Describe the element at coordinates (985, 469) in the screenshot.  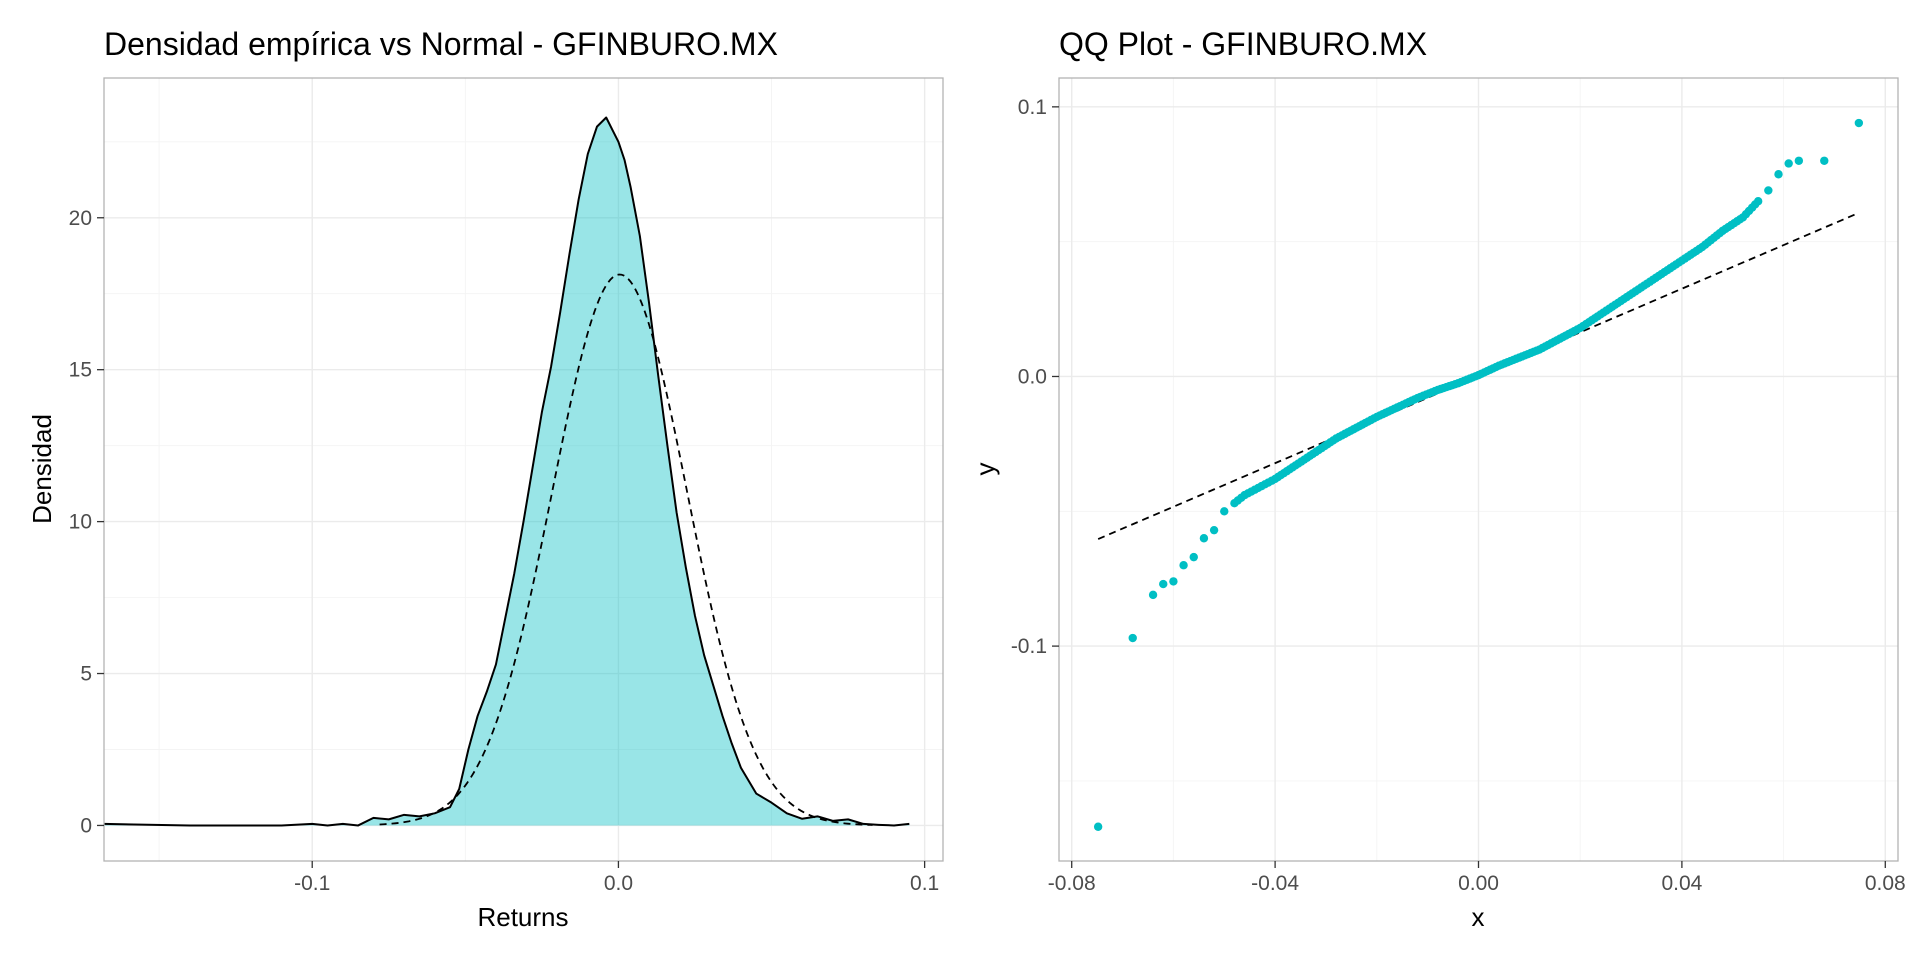
I see `qq-y-axis-title: y` at that location.